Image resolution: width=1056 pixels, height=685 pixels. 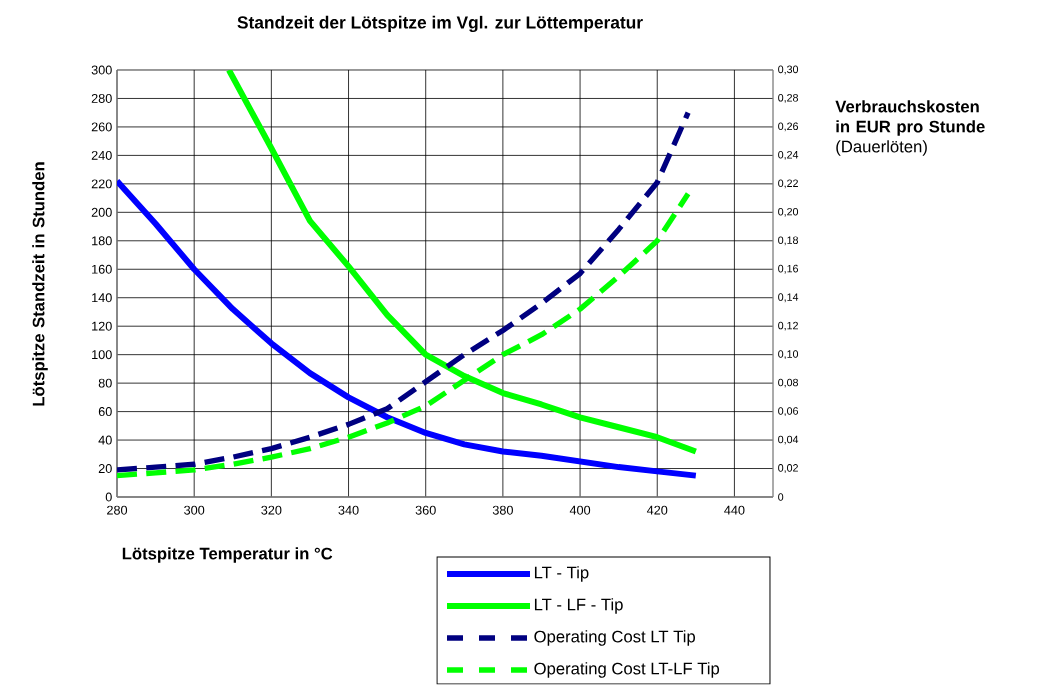 What do you see at coordinates (781, 497) in the screenshot?
I see `y2-tick-label: 0` at bounding box center [781, 497].